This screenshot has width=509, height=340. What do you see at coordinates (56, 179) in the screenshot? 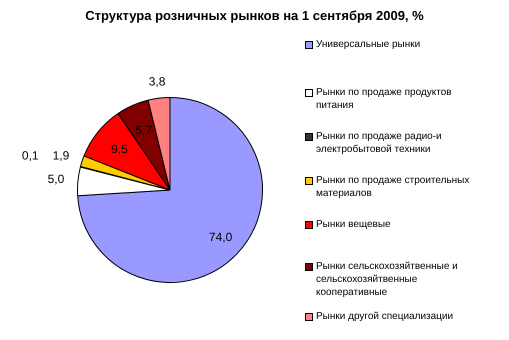
I see `data-label: 5,0` at bounding box center [56, 179].